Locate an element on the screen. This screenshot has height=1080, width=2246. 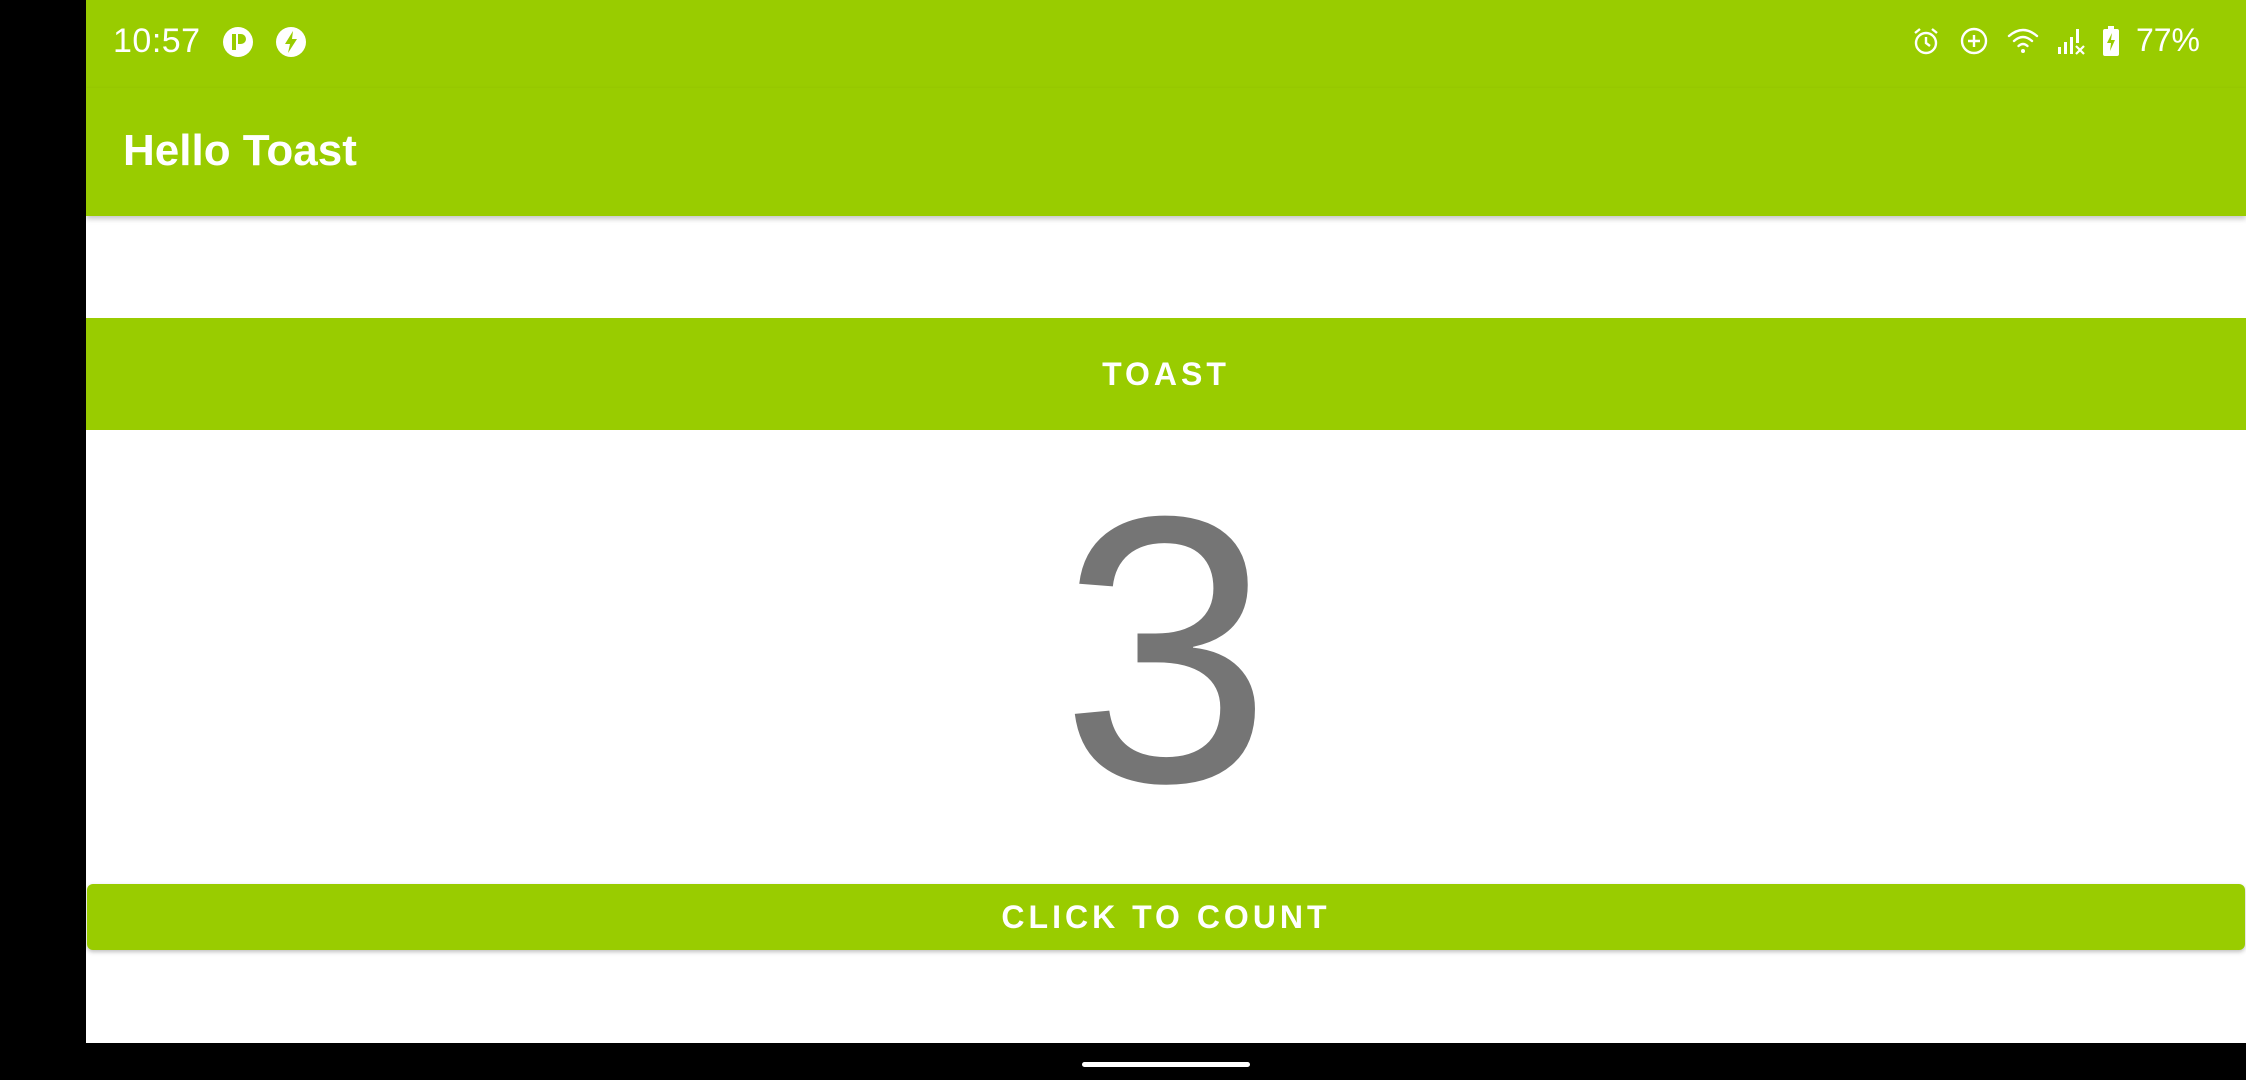
signal-icon is located at coordinates (2071, 41).